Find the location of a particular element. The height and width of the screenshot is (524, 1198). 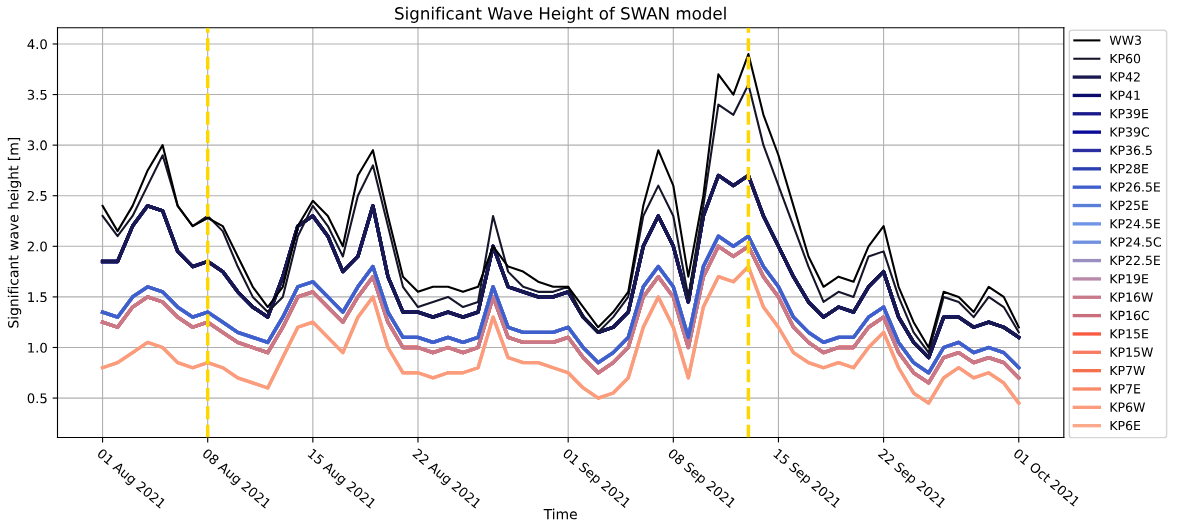

legend-label: KP25E is located at coordinates (1129, 205).